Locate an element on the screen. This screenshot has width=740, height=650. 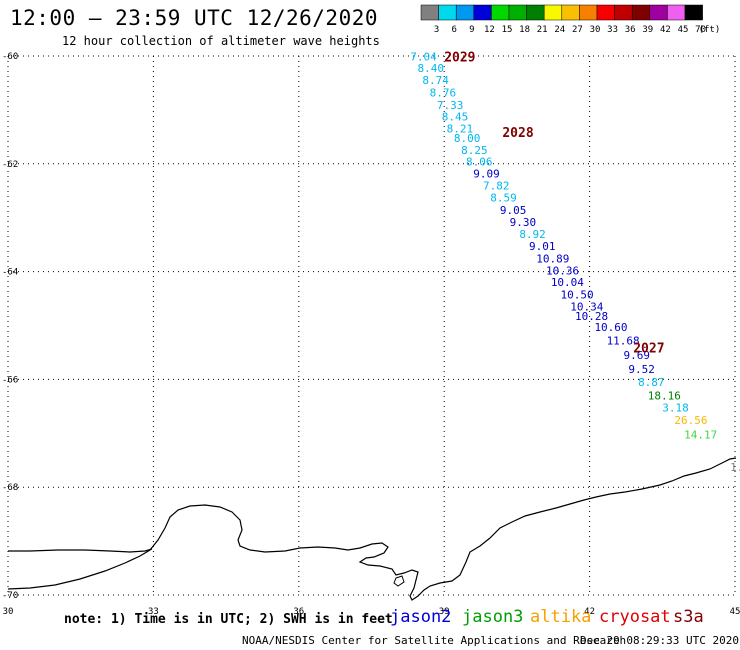
scale-label: 12 is located at coordinates (489, 30).